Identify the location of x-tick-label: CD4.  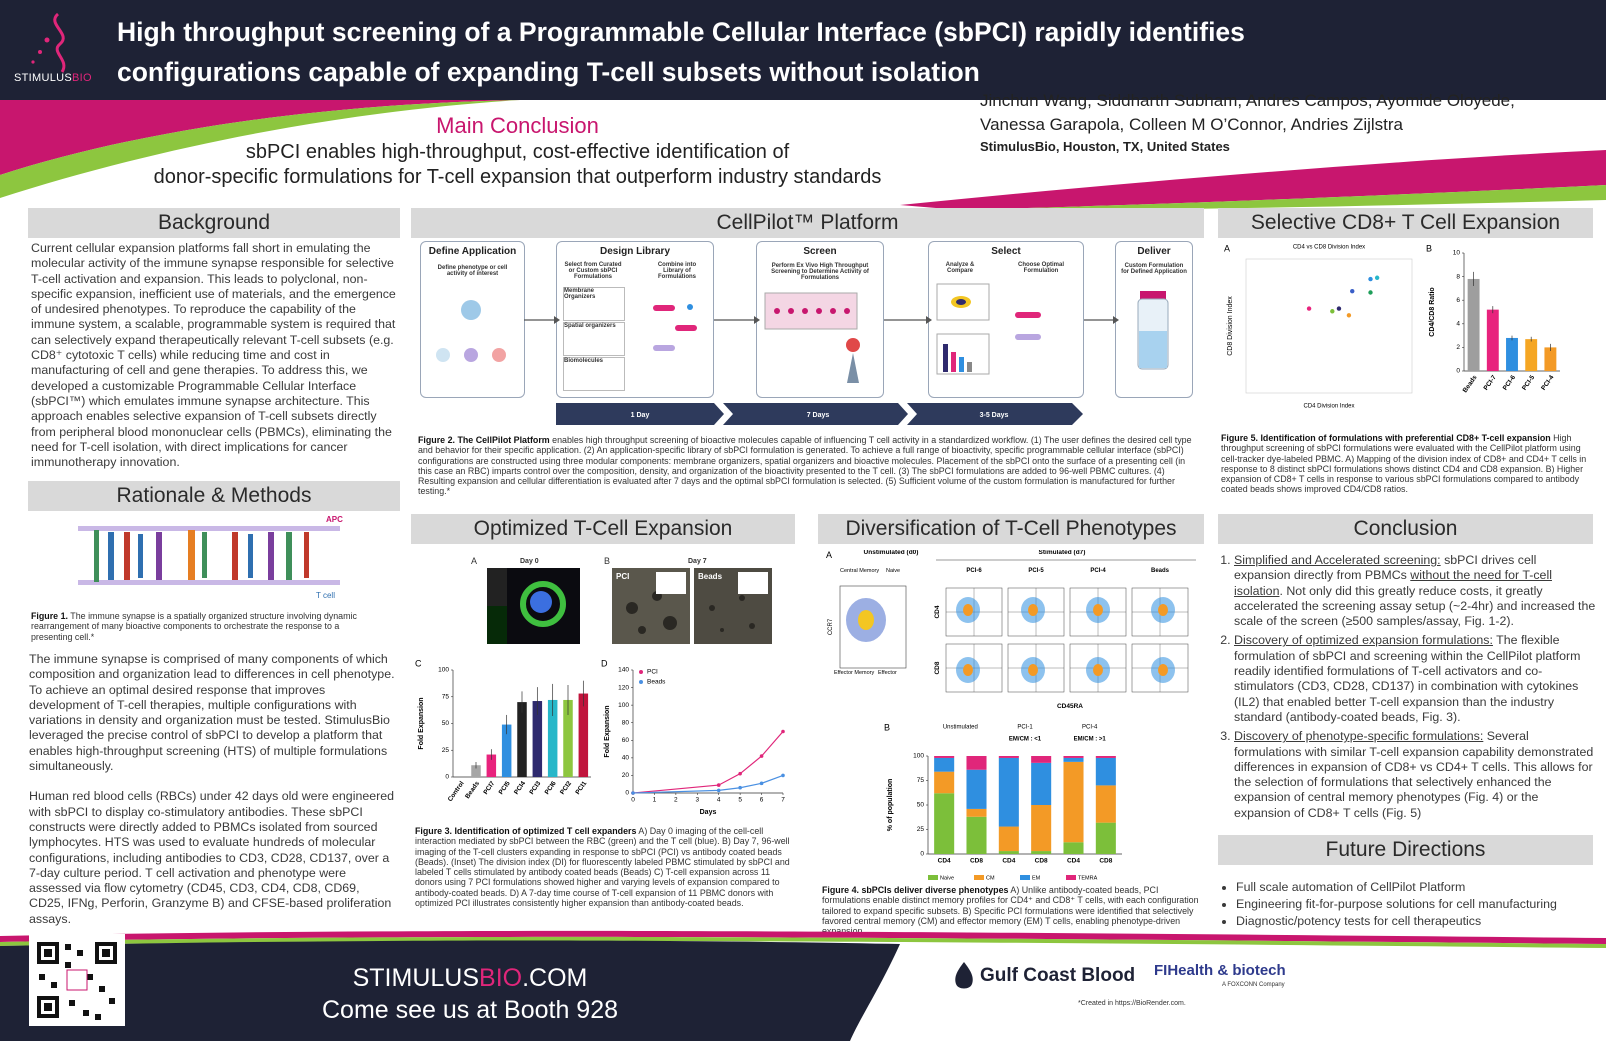
(1008, 861).